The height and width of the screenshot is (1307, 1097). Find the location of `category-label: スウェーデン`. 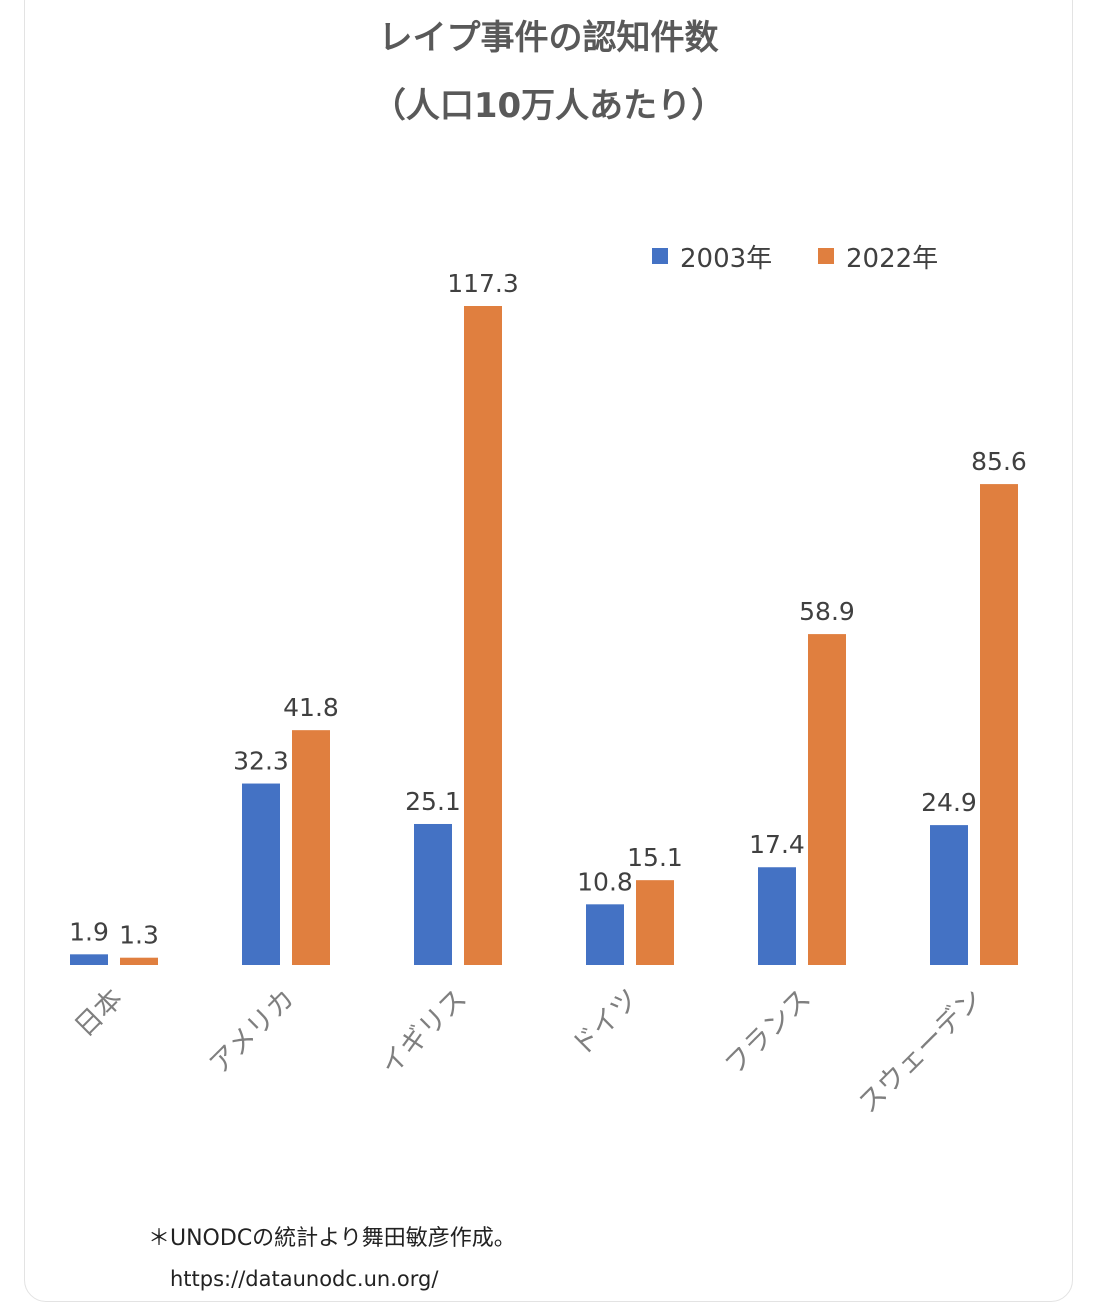

category-label: スウェーデン is located at coordinates (920, 1051).